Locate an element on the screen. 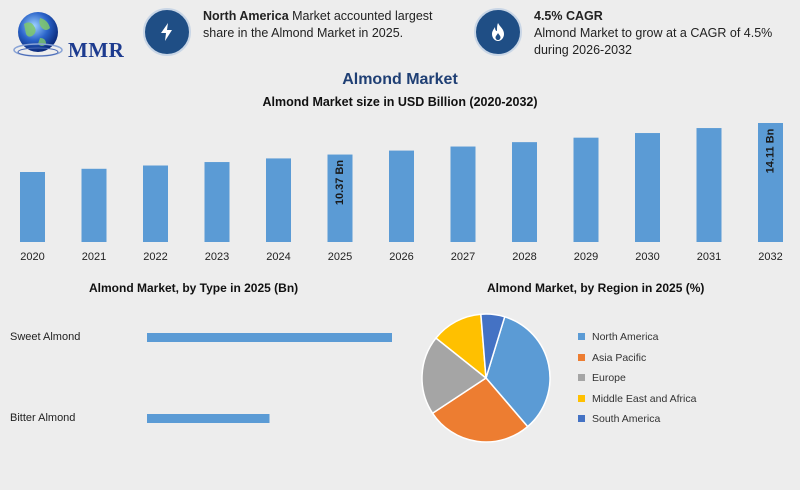 This screenshot has height=490, width=800. region-pie-chart is located at coordinates (486, 378).